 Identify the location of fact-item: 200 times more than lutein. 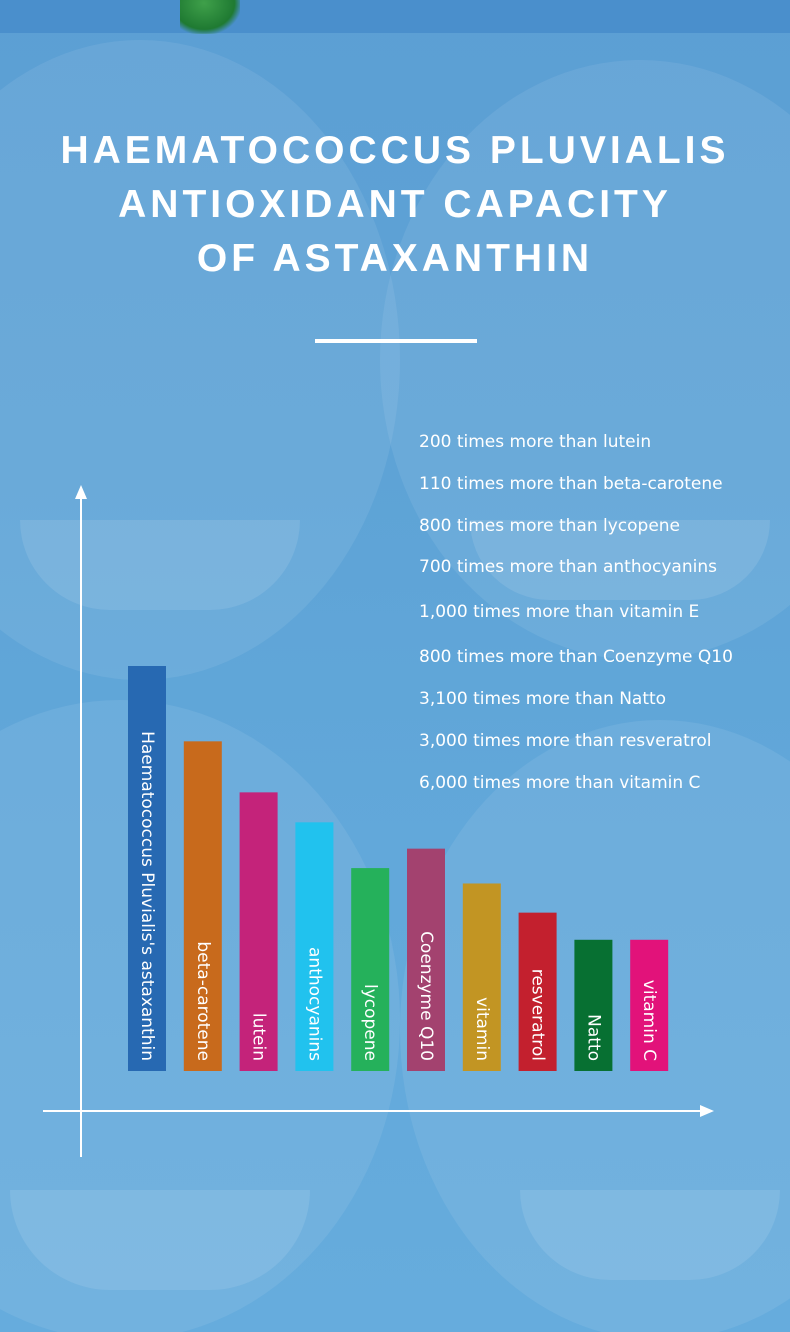
(535, 442).